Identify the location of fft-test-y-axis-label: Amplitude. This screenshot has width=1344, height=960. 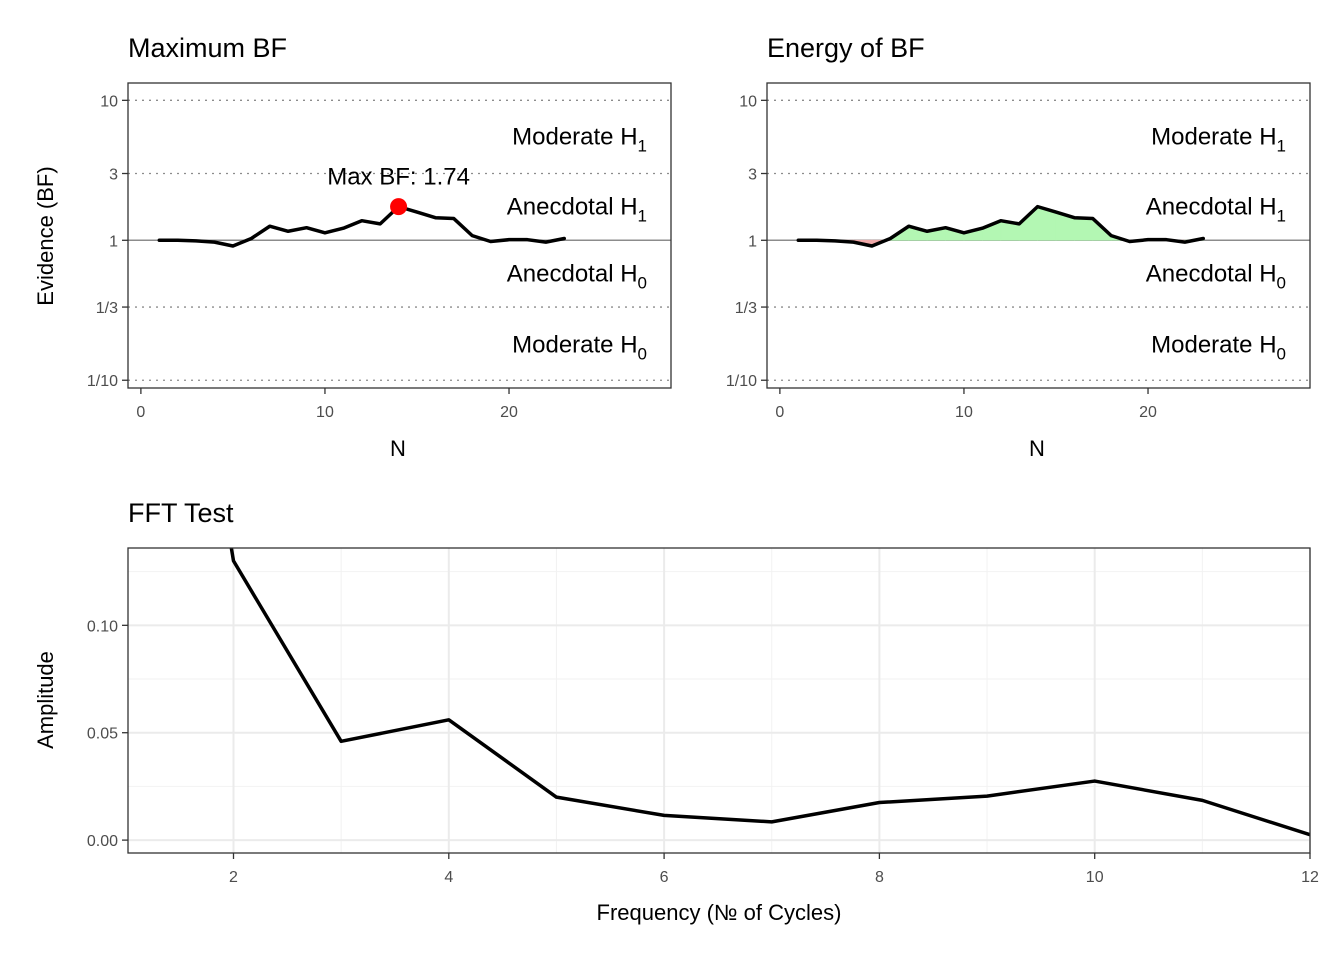
(45, 700).